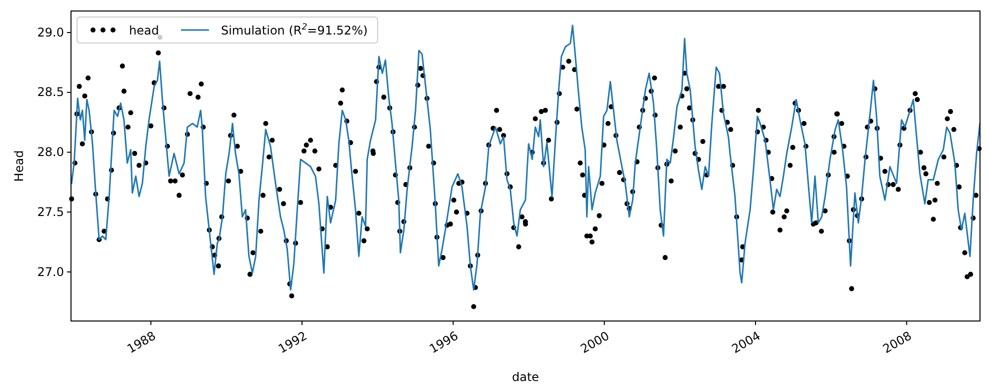  What do you see at coordinates (50, 32) in the screenshot?
I see `y-tick-label: 29.0` at bounding box center [50, 32].